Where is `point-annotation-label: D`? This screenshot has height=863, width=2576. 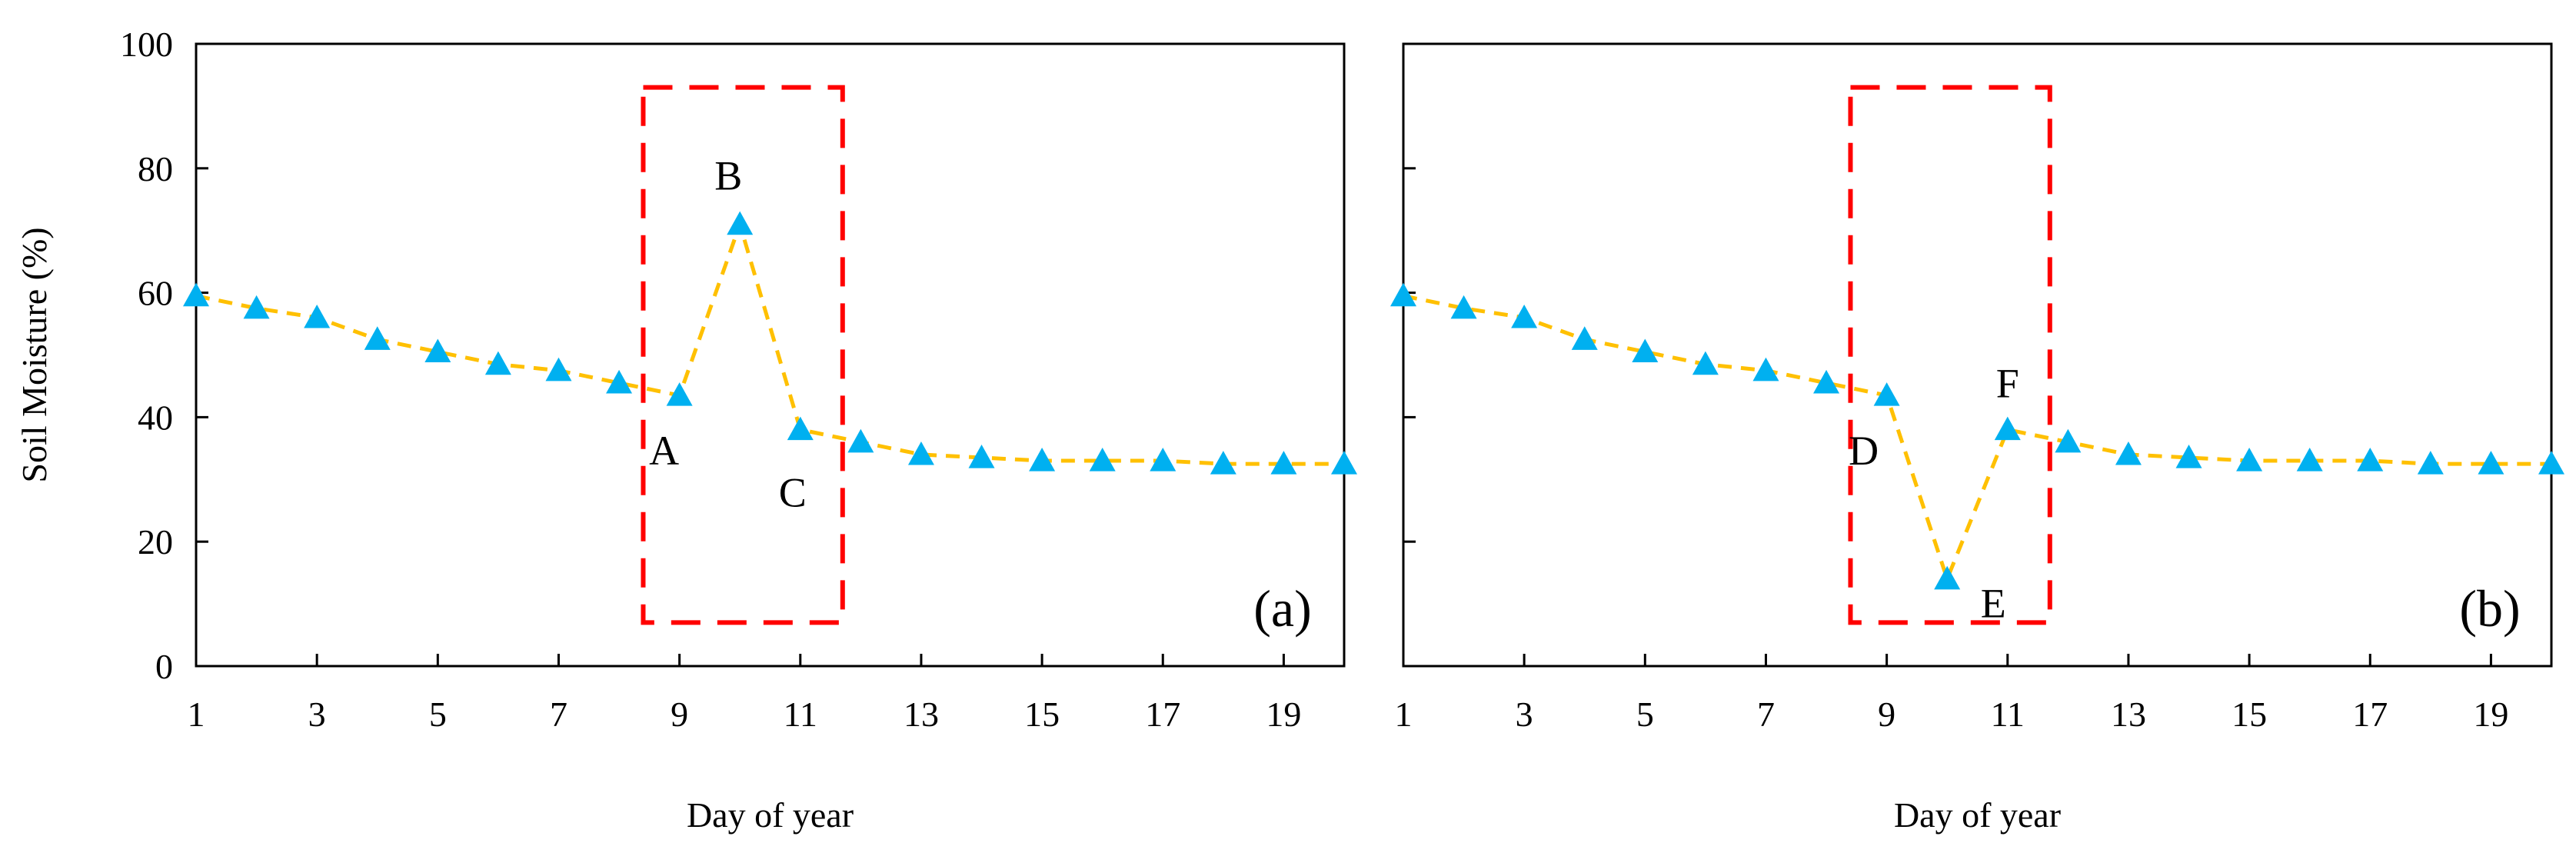
point-annotation-label: D is located at coordinates (1864, 451).